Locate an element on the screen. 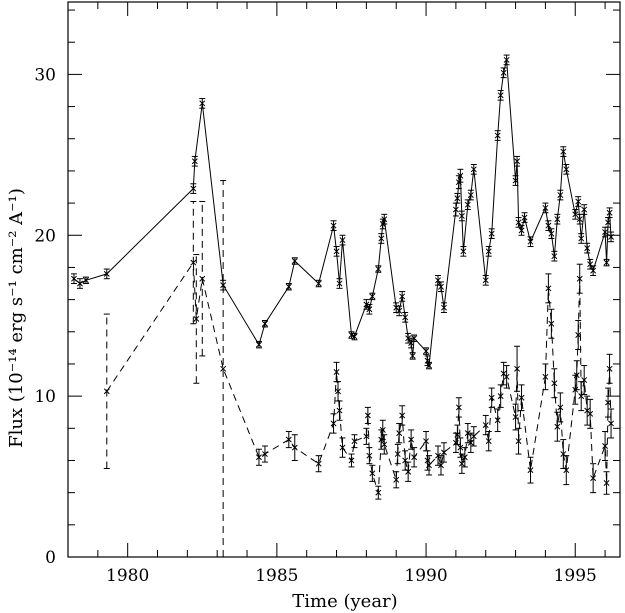  x-tick-label: 1980 is located at coordinates (127, 576).